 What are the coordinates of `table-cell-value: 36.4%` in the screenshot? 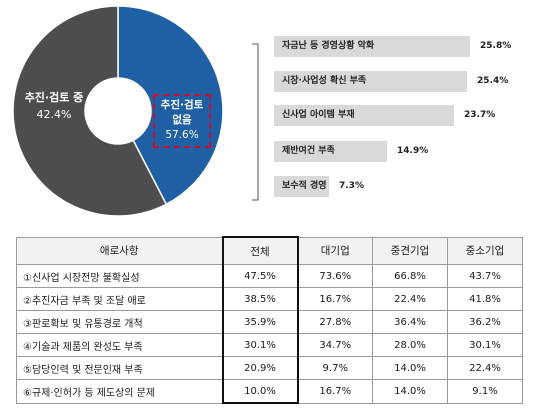 It's located at (410, 322).